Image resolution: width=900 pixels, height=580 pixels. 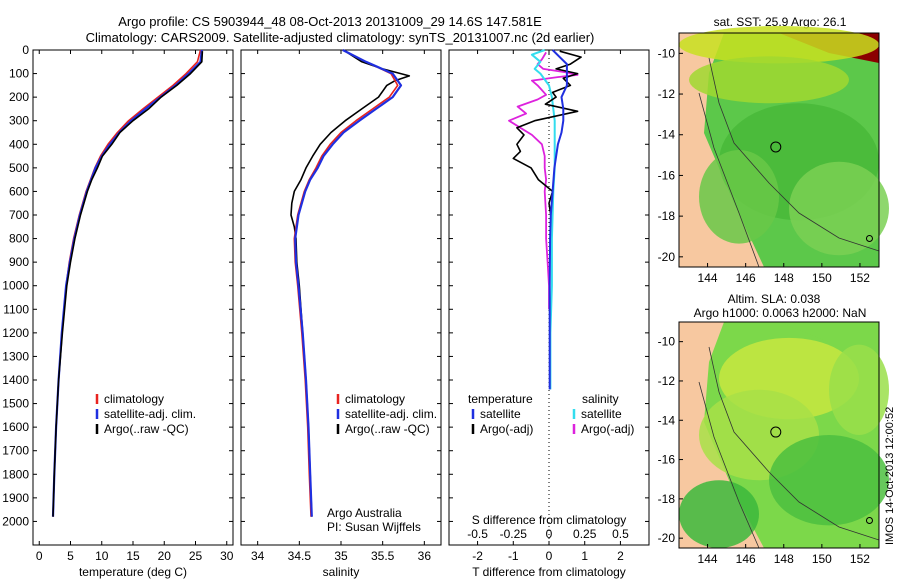 What do you see at coordinates (19, 97) in the screenshot?
I see `y-tick-label: 200` at bounding box center [19, 97].